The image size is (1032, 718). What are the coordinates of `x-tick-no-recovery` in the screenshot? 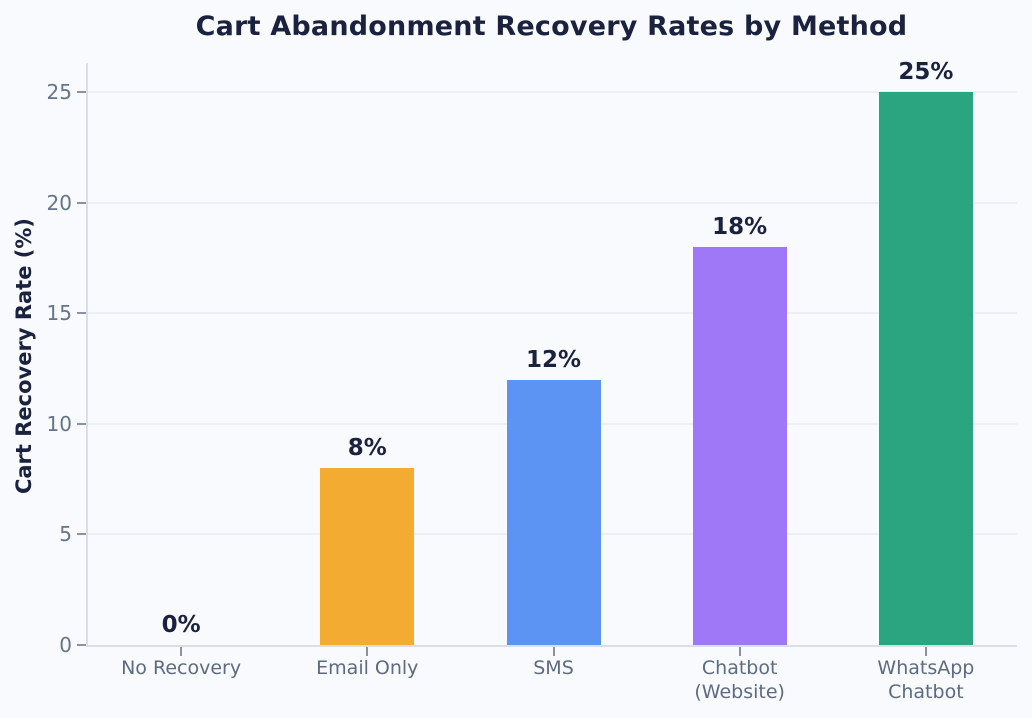 It's located at (181, 651).